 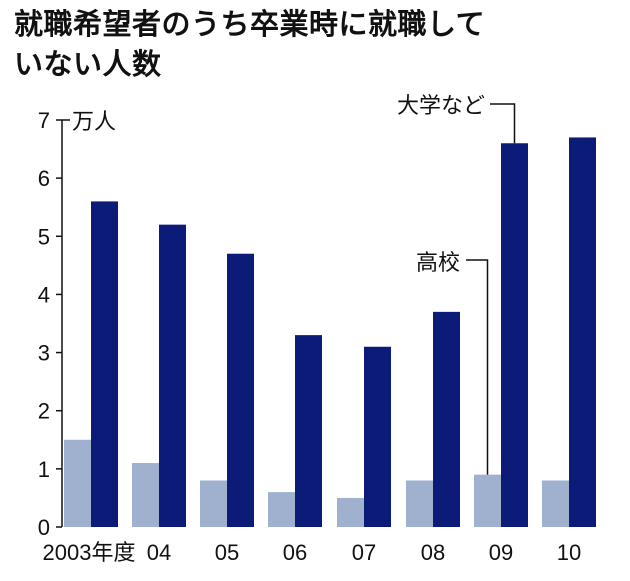 What do you see at coordinates (227, 552) in the screenshot?
I see `x-tick-label: 05` at bounding box center [227, 552].